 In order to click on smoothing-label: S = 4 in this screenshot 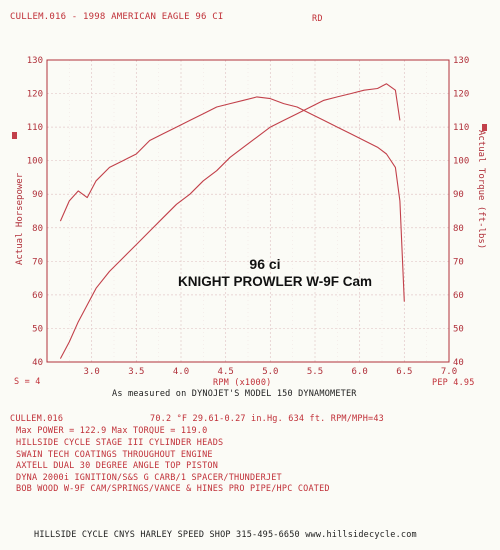, I will do `click(27, 382)`.